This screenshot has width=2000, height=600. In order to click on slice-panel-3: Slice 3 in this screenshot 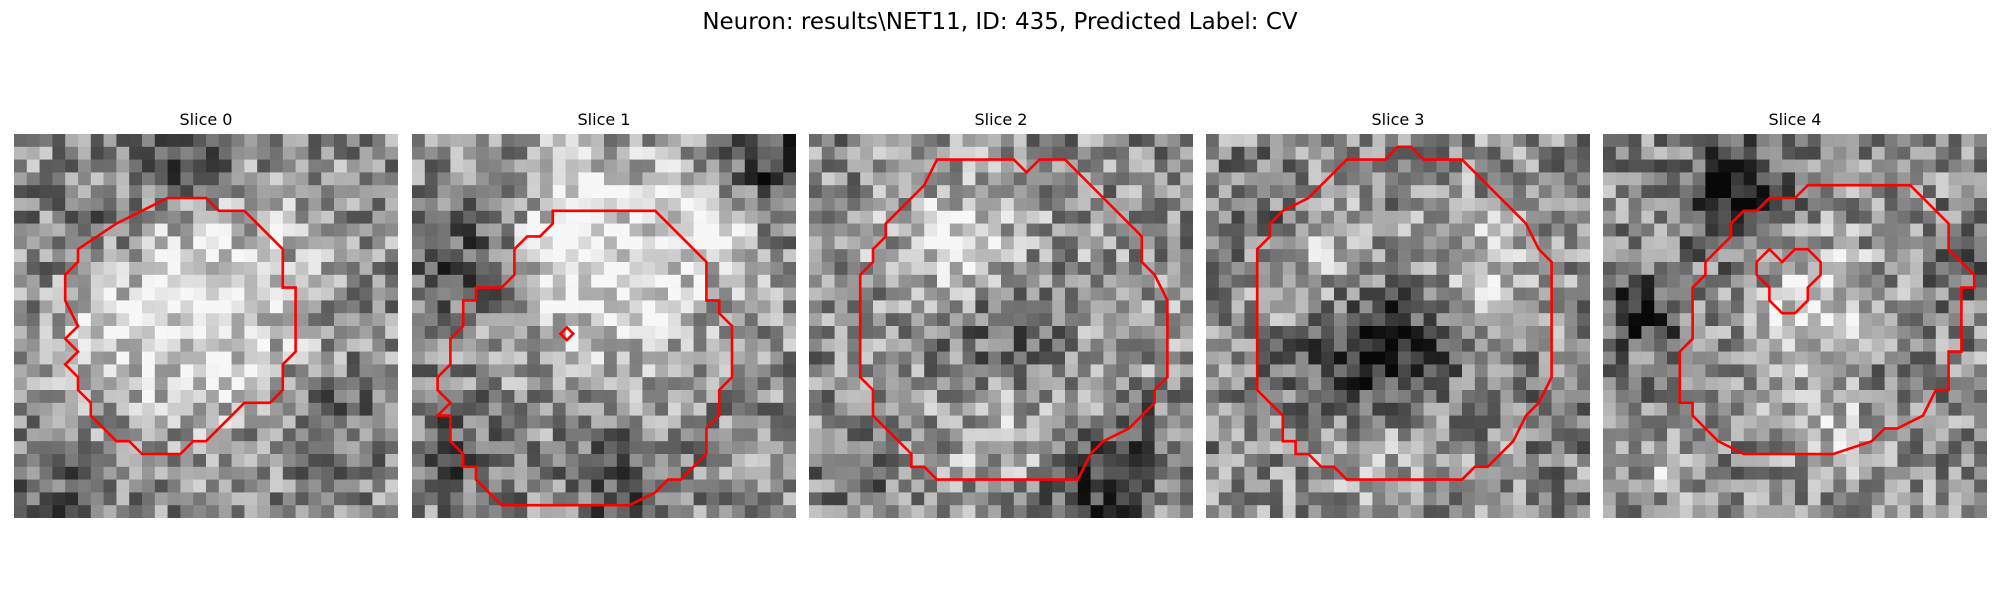, I will do `click(1398, 312)`.